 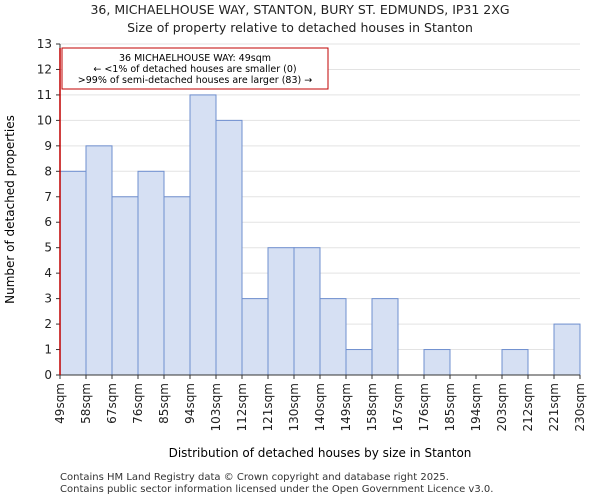 What do you see at coordinates (44, 44) in the screenshot?
I see `y-tick-label-13: 13` at bounding box center [44, 44].